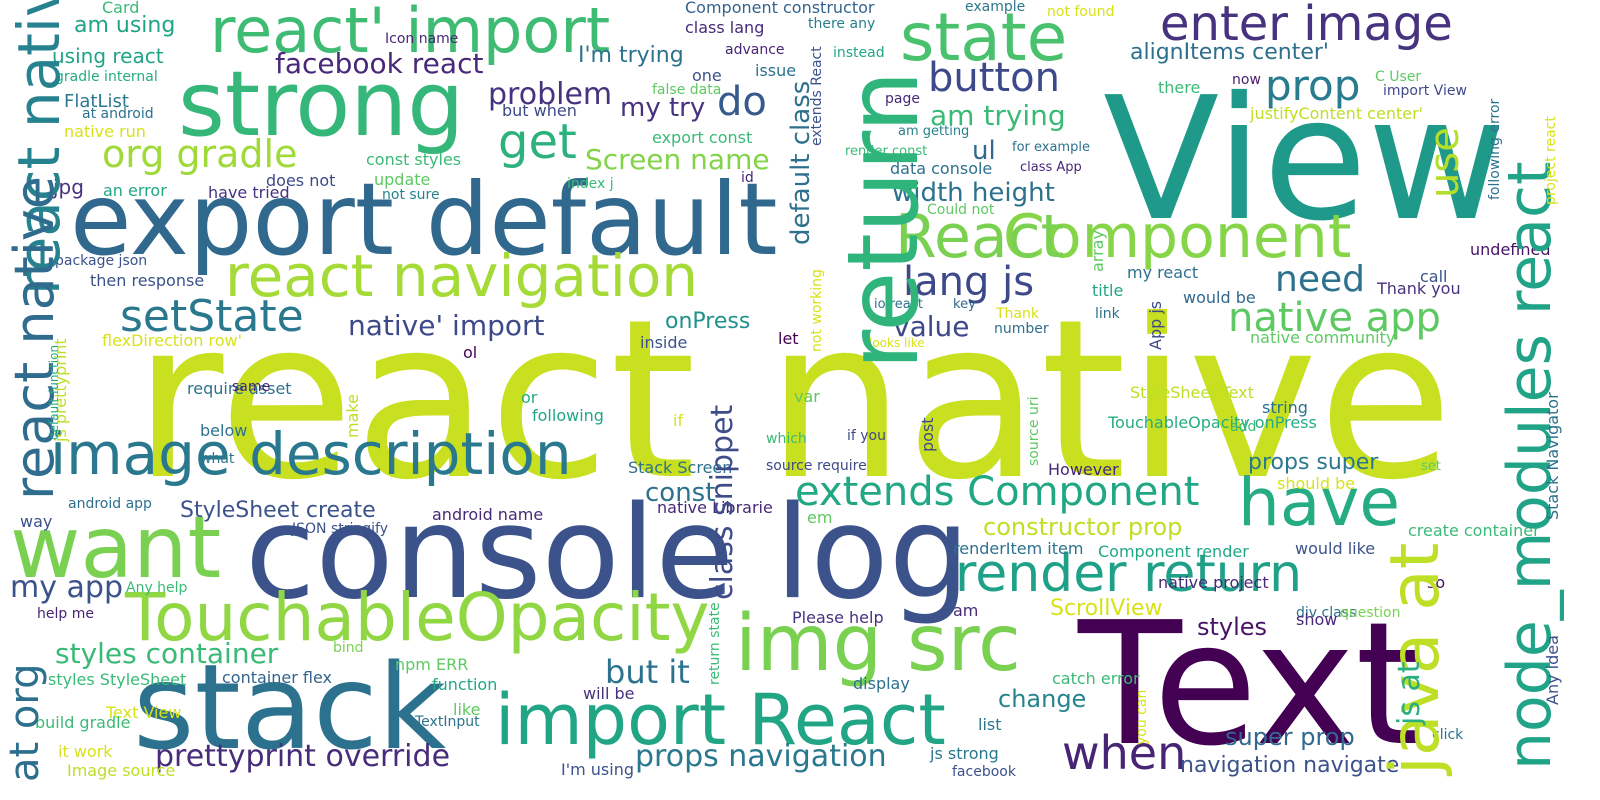  I want to click on word: div class, so click(1326, 613).